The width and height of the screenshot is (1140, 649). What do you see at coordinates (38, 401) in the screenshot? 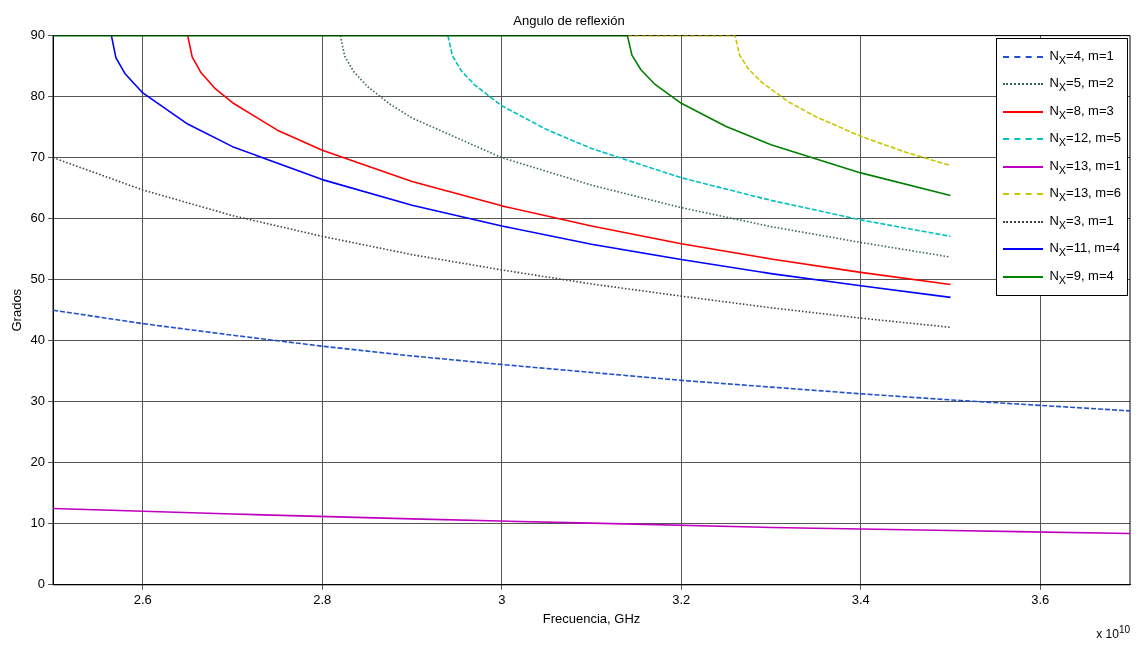
I see `y-tick-label: 30` at bounding box center [38, 401].